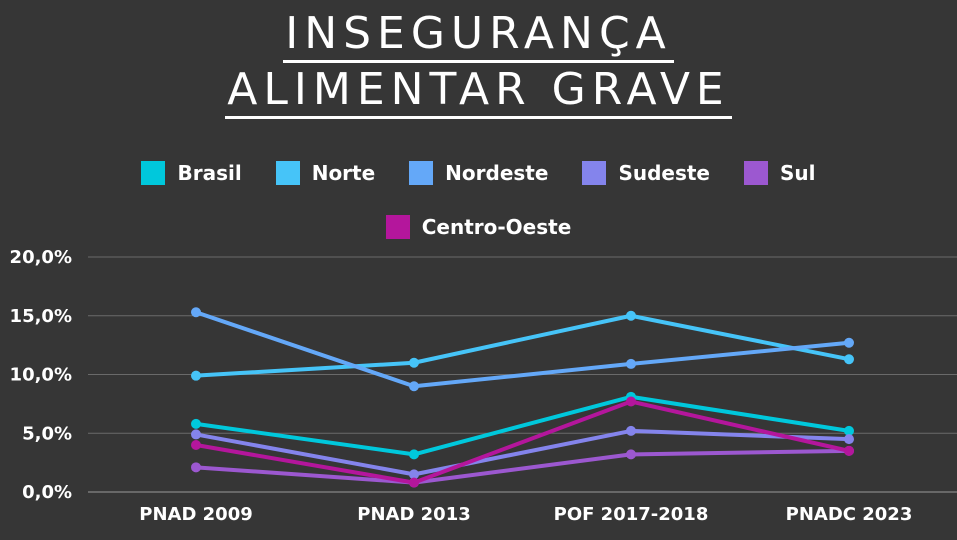 This screenshot has height=540, width=957. Describe the element at coordinates (798, 173) in the screenshot. I see `legend-label-sul: Sul` at that location.